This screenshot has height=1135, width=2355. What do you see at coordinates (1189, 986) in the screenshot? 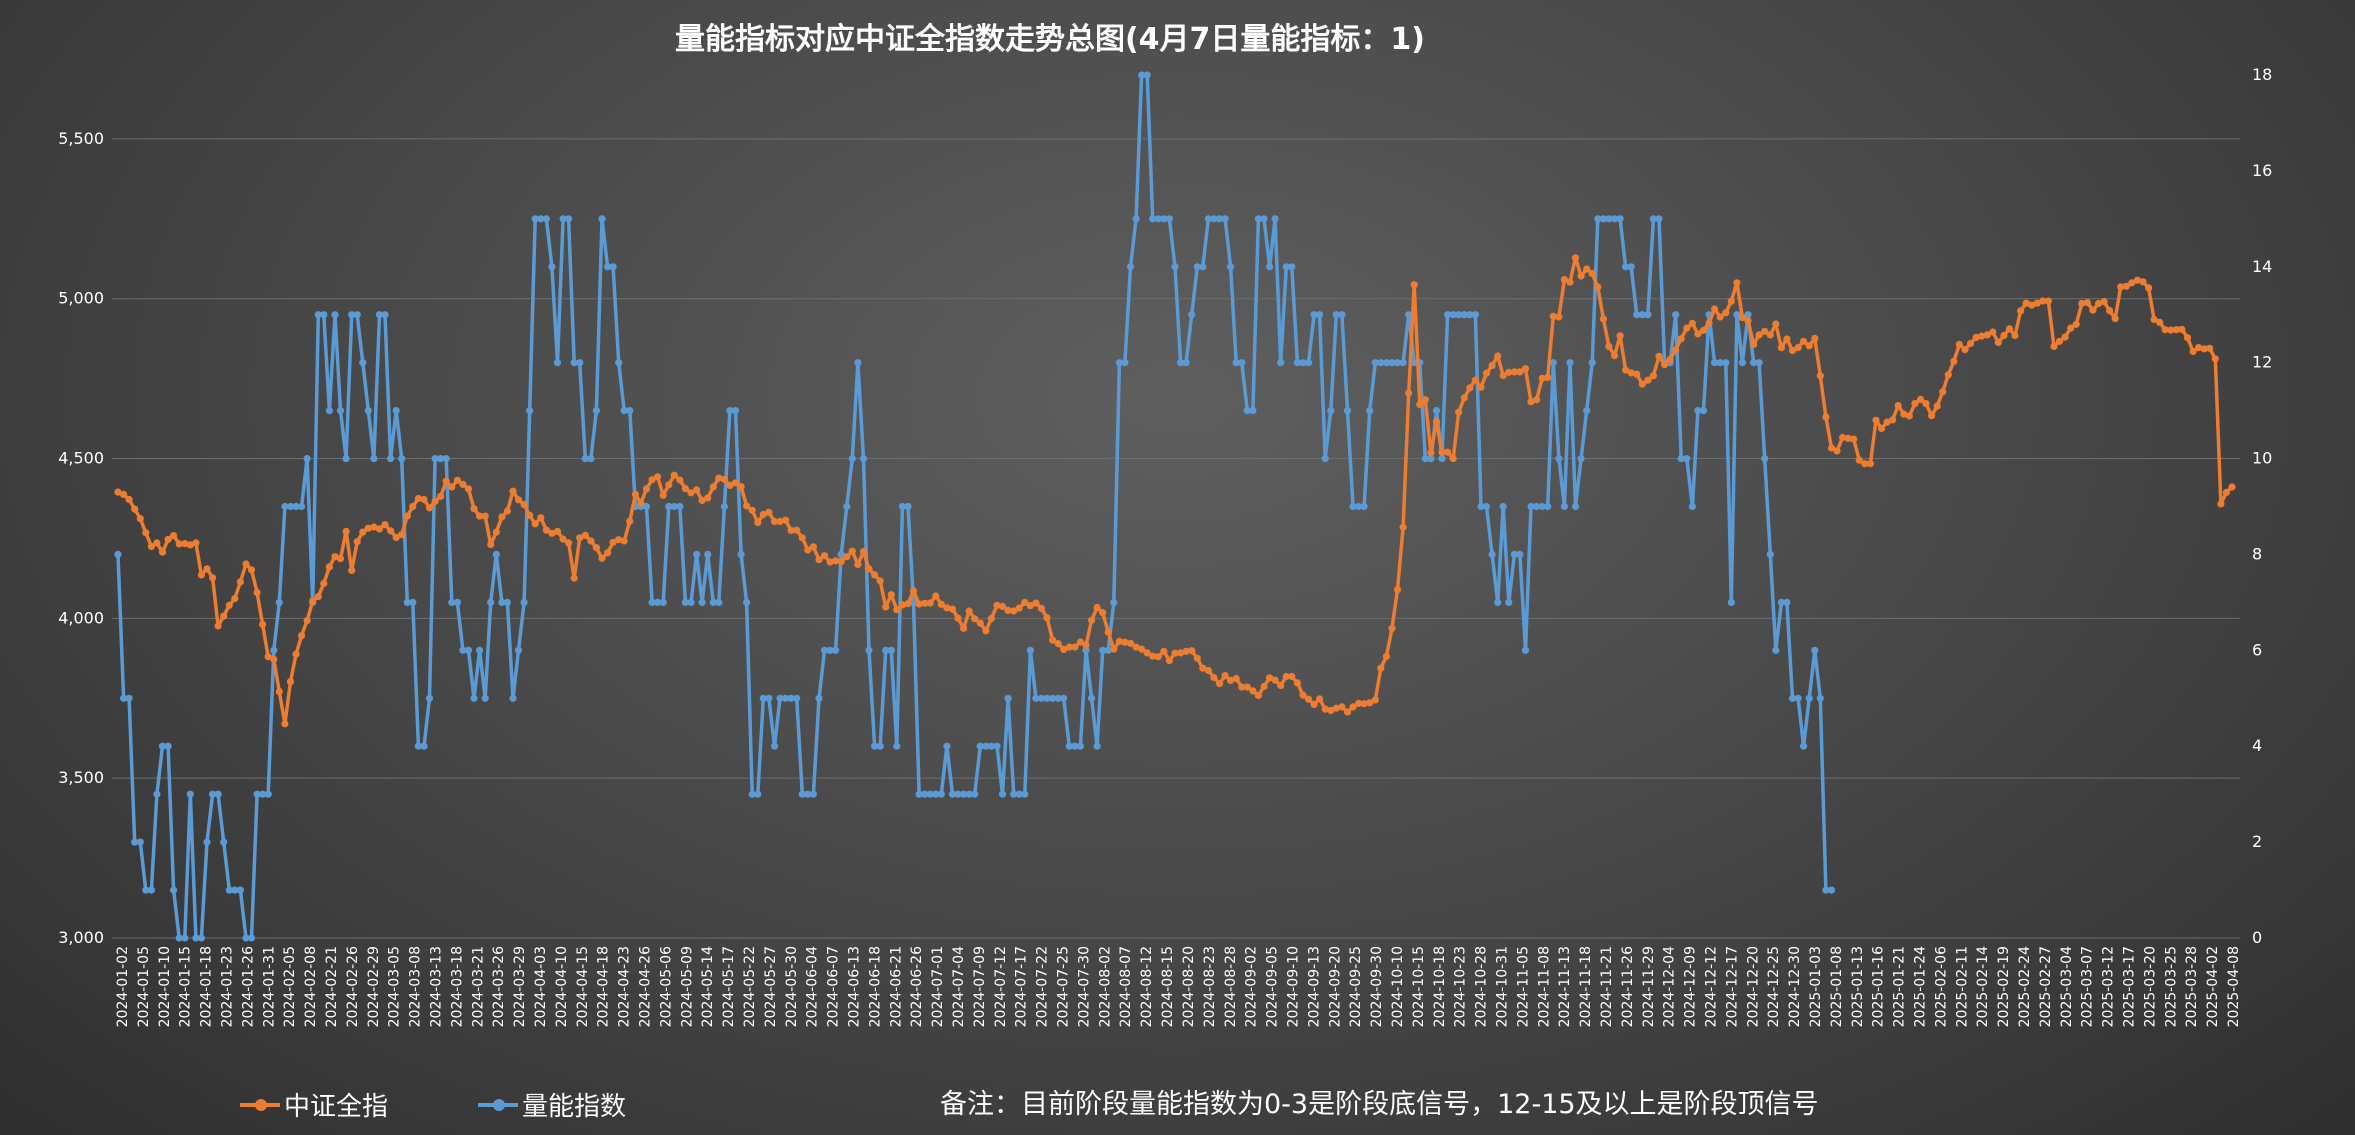
I see `x-tick-label: 2024-08-20` at bounding box center [1189, 986].